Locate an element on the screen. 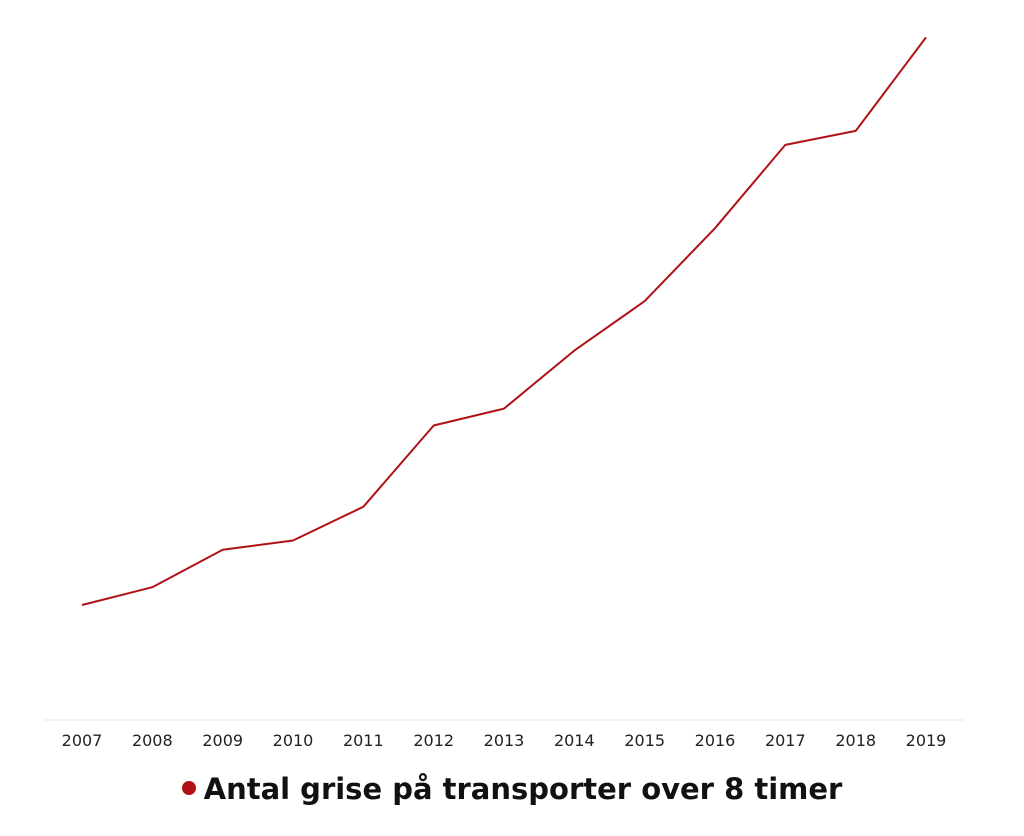 Image resolution: width=1024 pixels, height=836 pixels. x-tick-label: 2016 is located at coordinates (715, 740).